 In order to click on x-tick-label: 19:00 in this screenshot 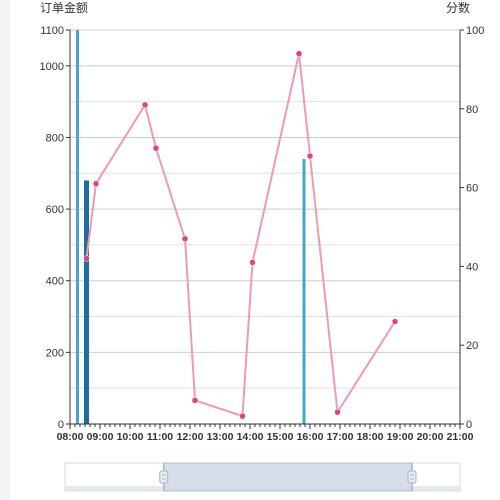, I will do `click(400, 437)`.